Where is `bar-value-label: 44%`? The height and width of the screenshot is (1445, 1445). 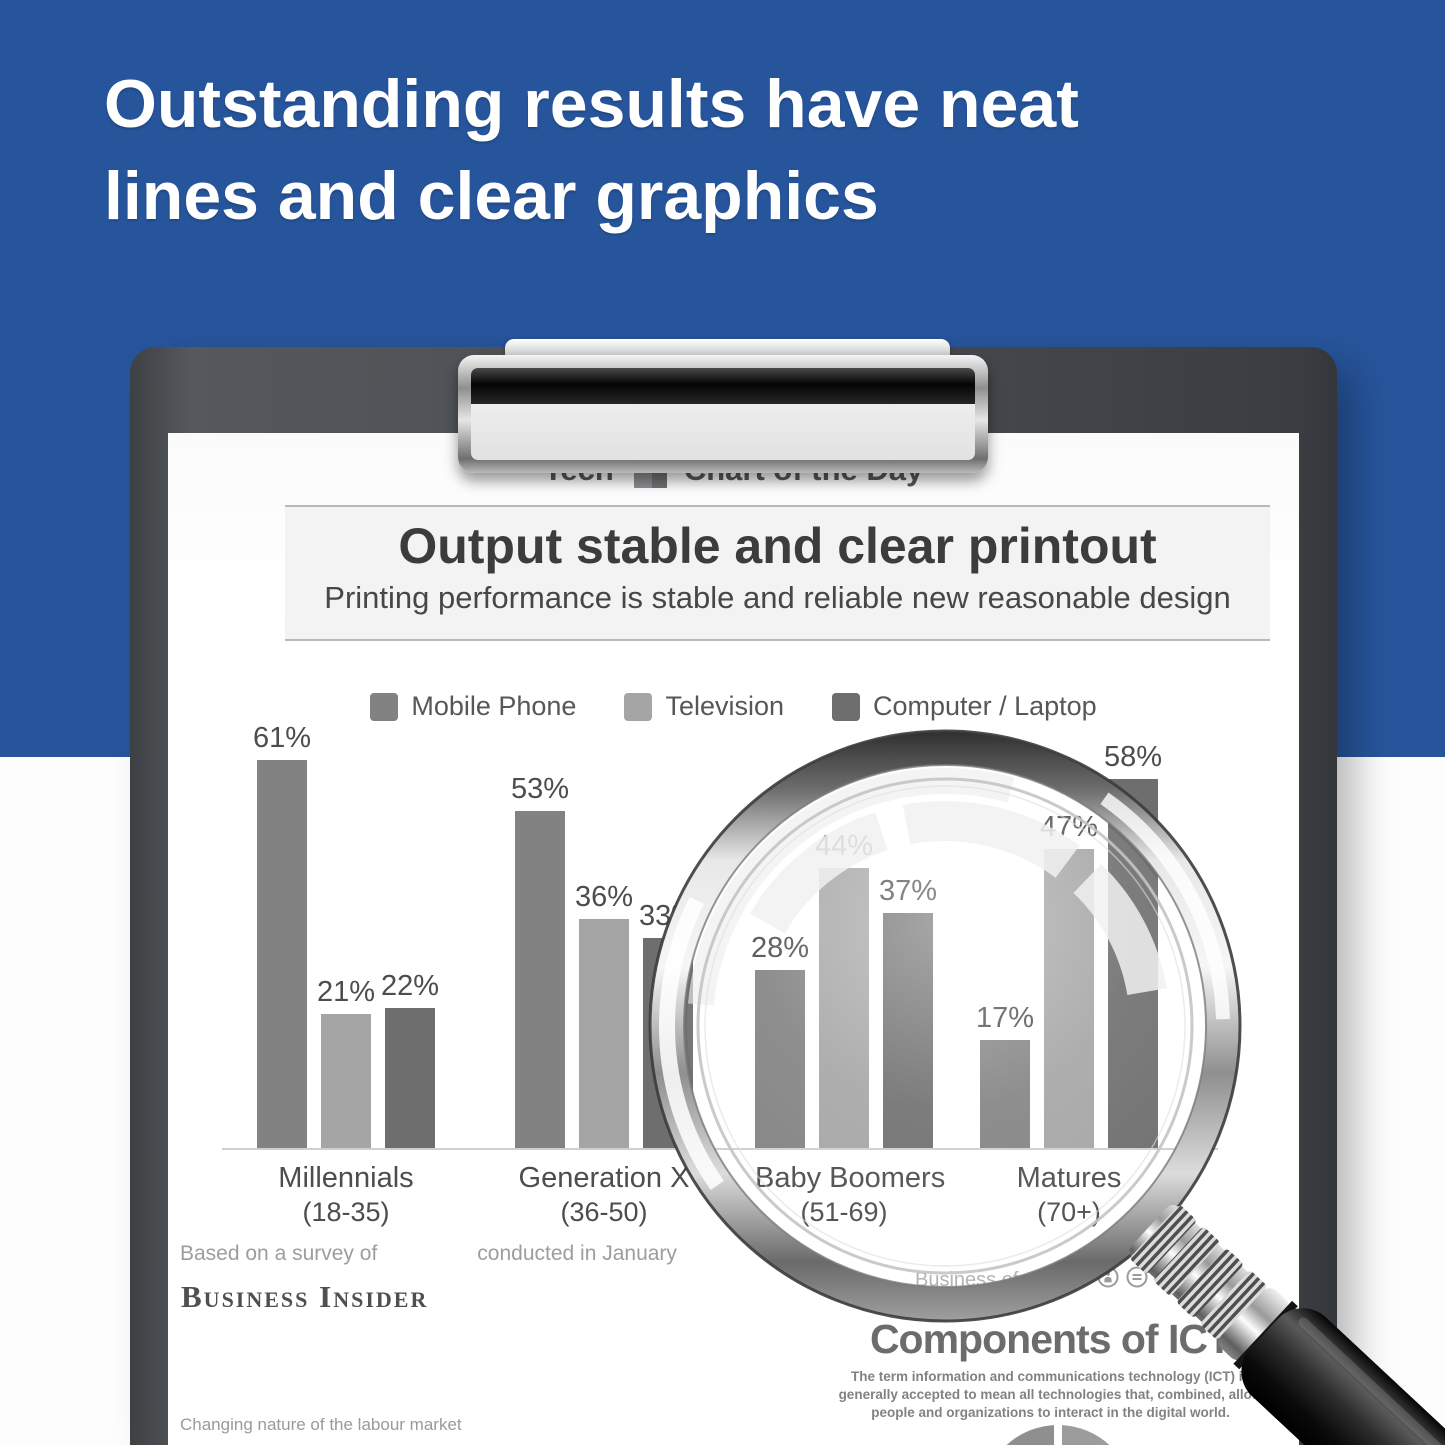
bar-value-label: 44% is located at coordinates (844, 846).